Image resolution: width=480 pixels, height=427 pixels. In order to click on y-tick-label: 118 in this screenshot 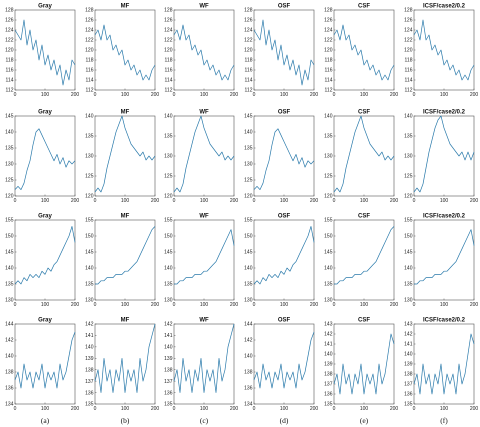, I will do `click(169, 61)`.